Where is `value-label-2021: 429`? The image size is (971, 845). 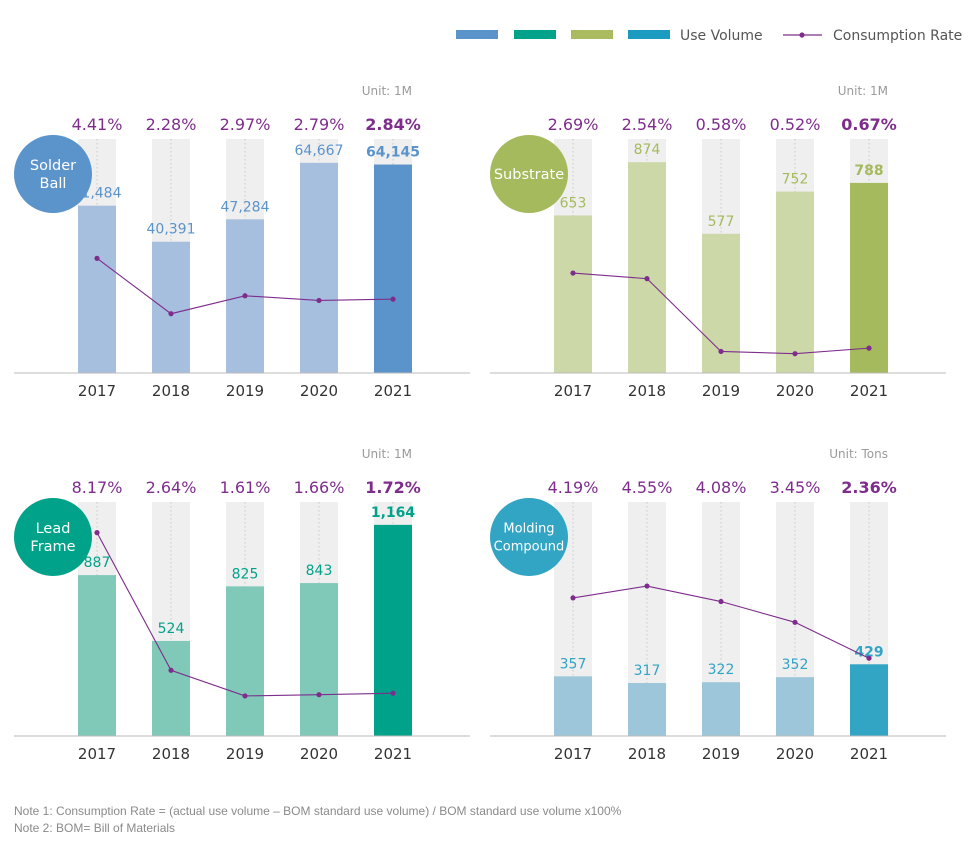 value-label-2021: 429 is located at coordinates (868, 652).